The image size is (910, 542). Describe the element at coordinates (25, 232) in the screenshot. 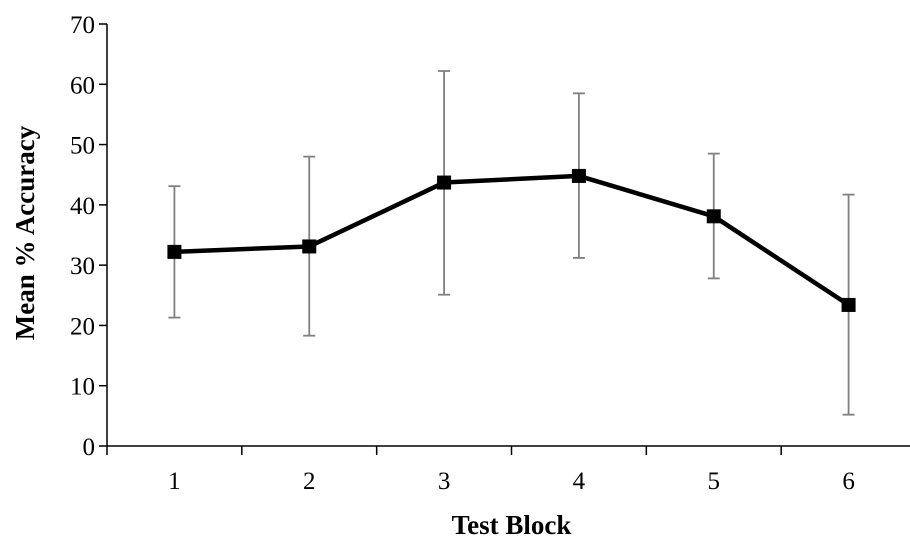

I see `y-axis-title: Mean % Accuracy` at that location.